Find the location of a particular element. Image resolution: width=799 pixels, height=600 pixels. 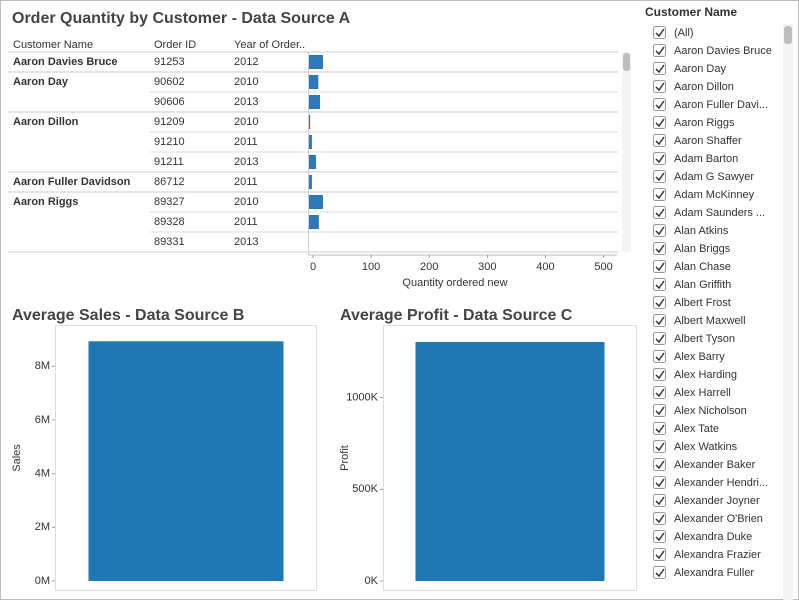

filter-item-label: Adam McKinney is located at coordinates (714, 195).